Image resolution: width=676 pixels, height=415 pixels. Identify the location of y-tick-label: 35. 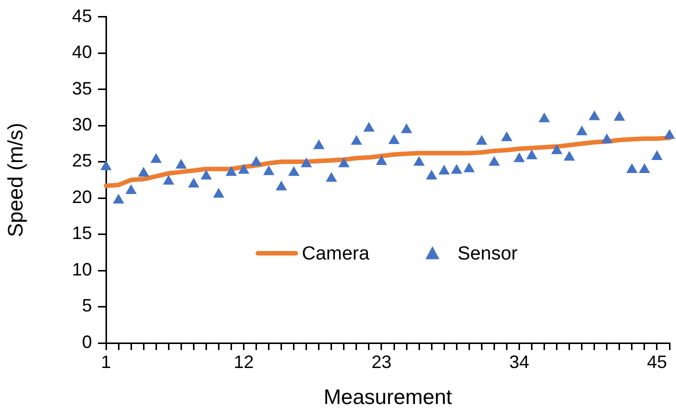
(82, 88).